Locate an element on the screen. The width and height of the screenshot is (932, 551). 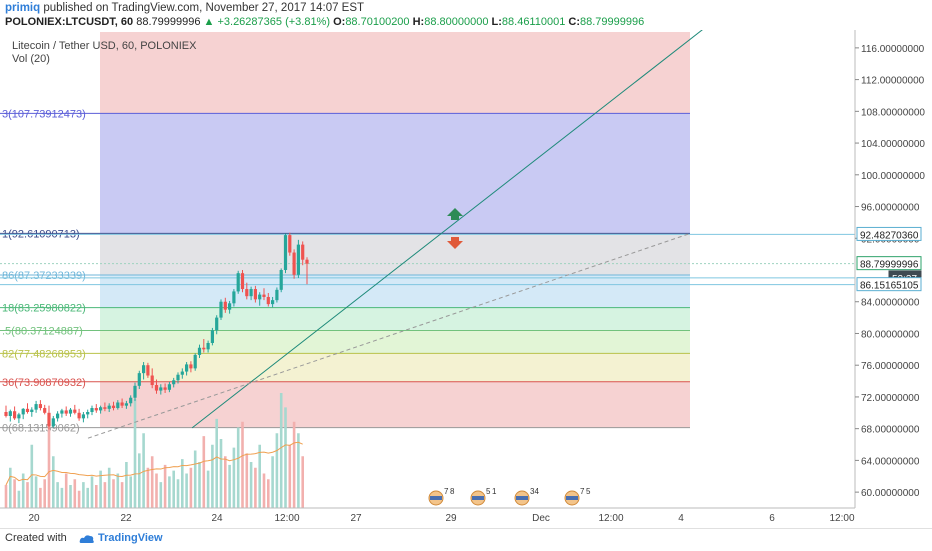
y-tick-label: 116.00000000 is located at coordinates (893, 49).